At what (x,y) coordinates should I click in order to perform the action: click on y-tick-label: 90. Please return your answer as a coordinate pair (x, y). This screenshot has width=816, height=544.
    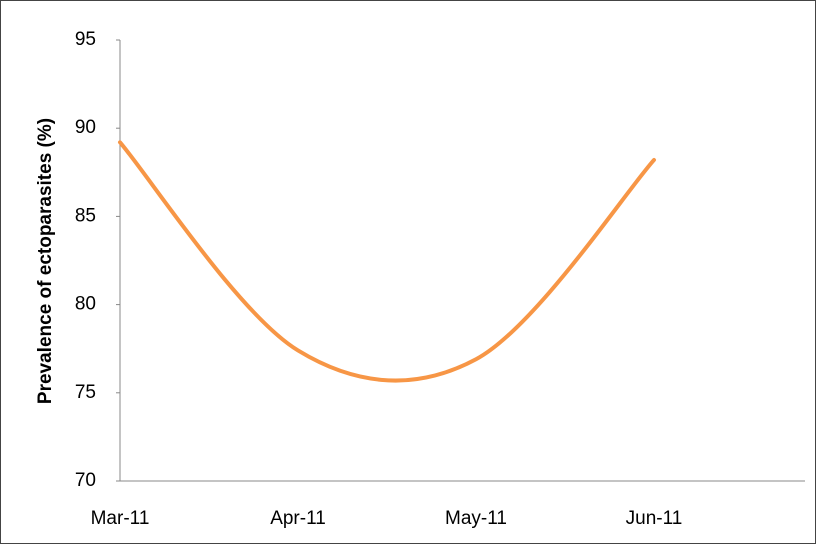
    Looking at the image, I should click on (85, 127).